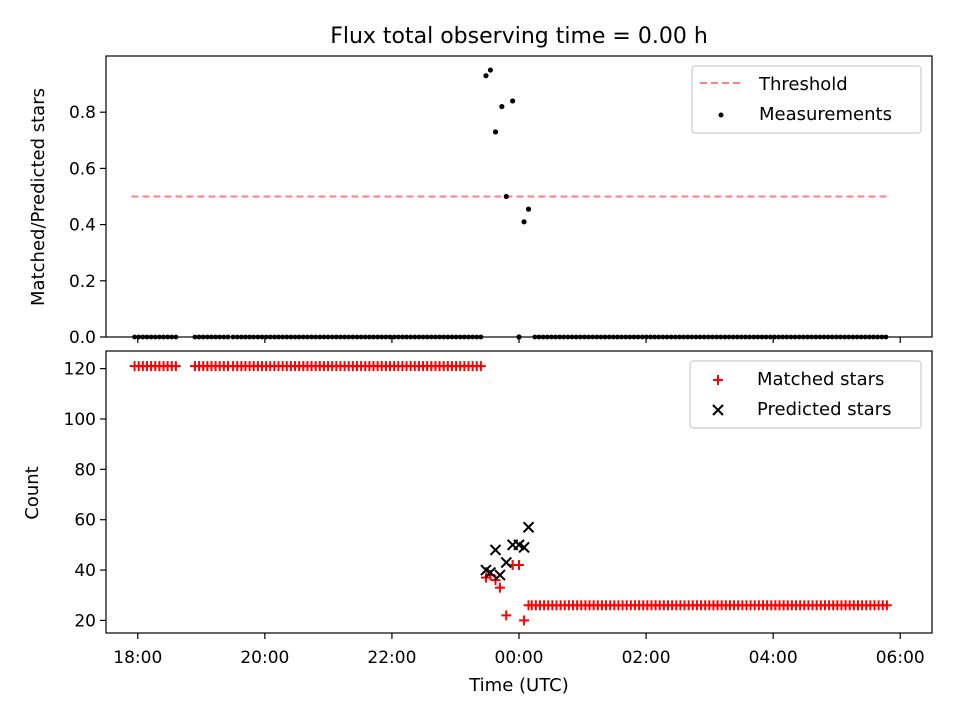 Image resolution: width=960 pixels, height=720 pixels. What do you see at coordinates (646, 658) in the screenshot?
I see `x-tick-label: 02:00` at bounding box center [646, 658].